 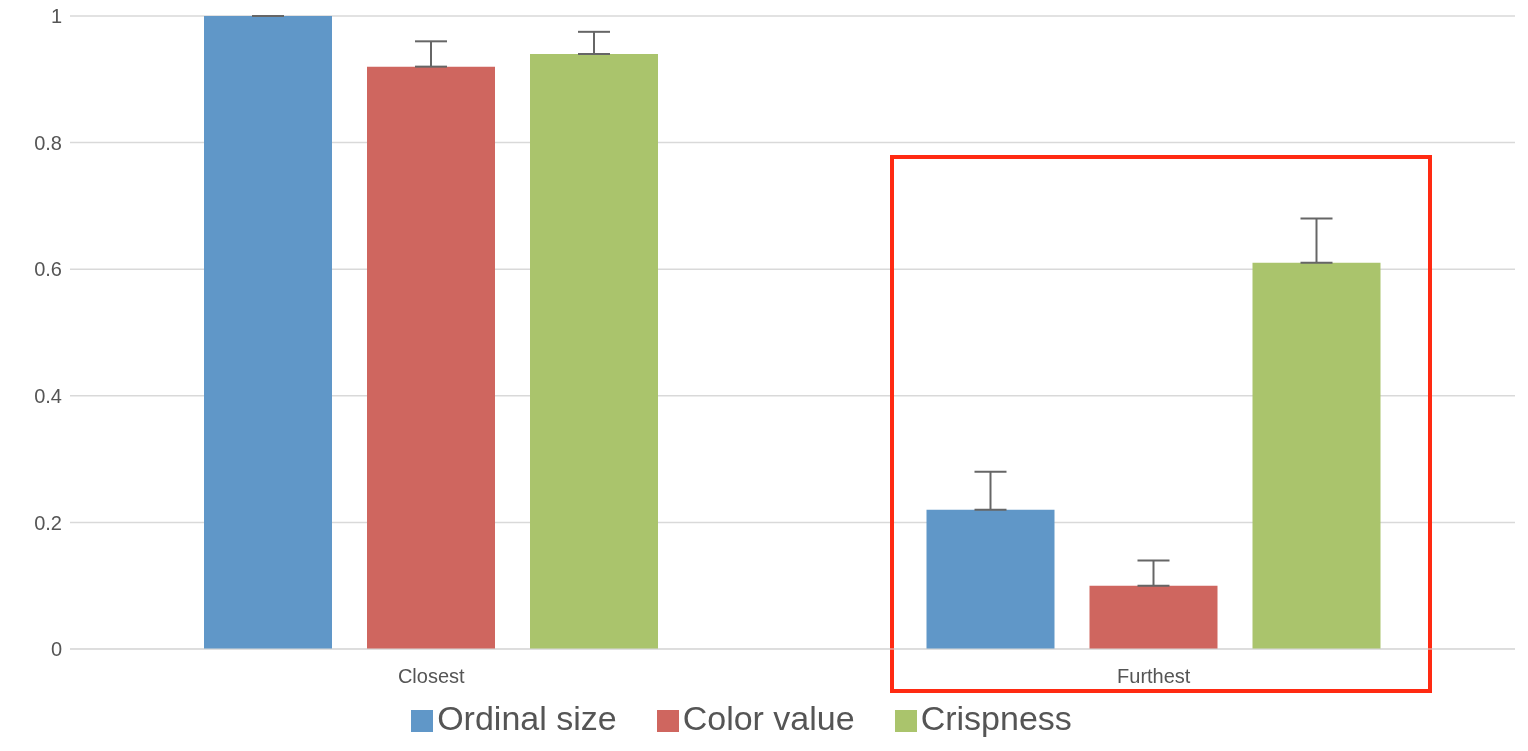 What do you see at coordinates (1154, 676) in the screenshot?
I see `x-tick-label: Furthest` at bounding box center [1154, 676].